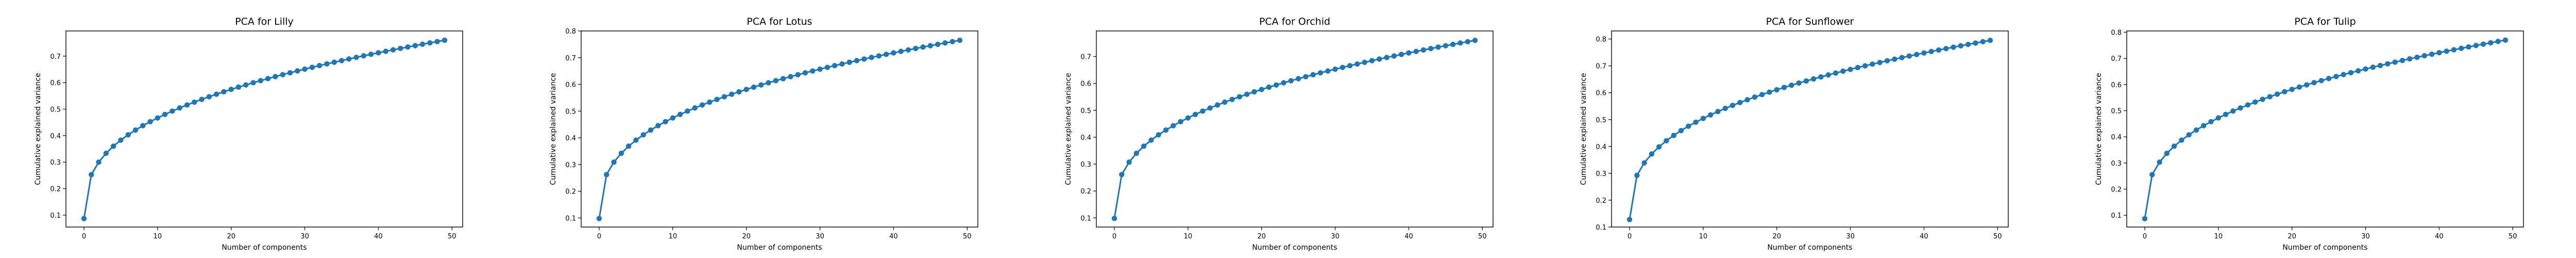  What do you see at coordinates (2324, 21) in the screenshot?
I see `chart-title: PCA for Tulip` at bounding box center [2324, 21].